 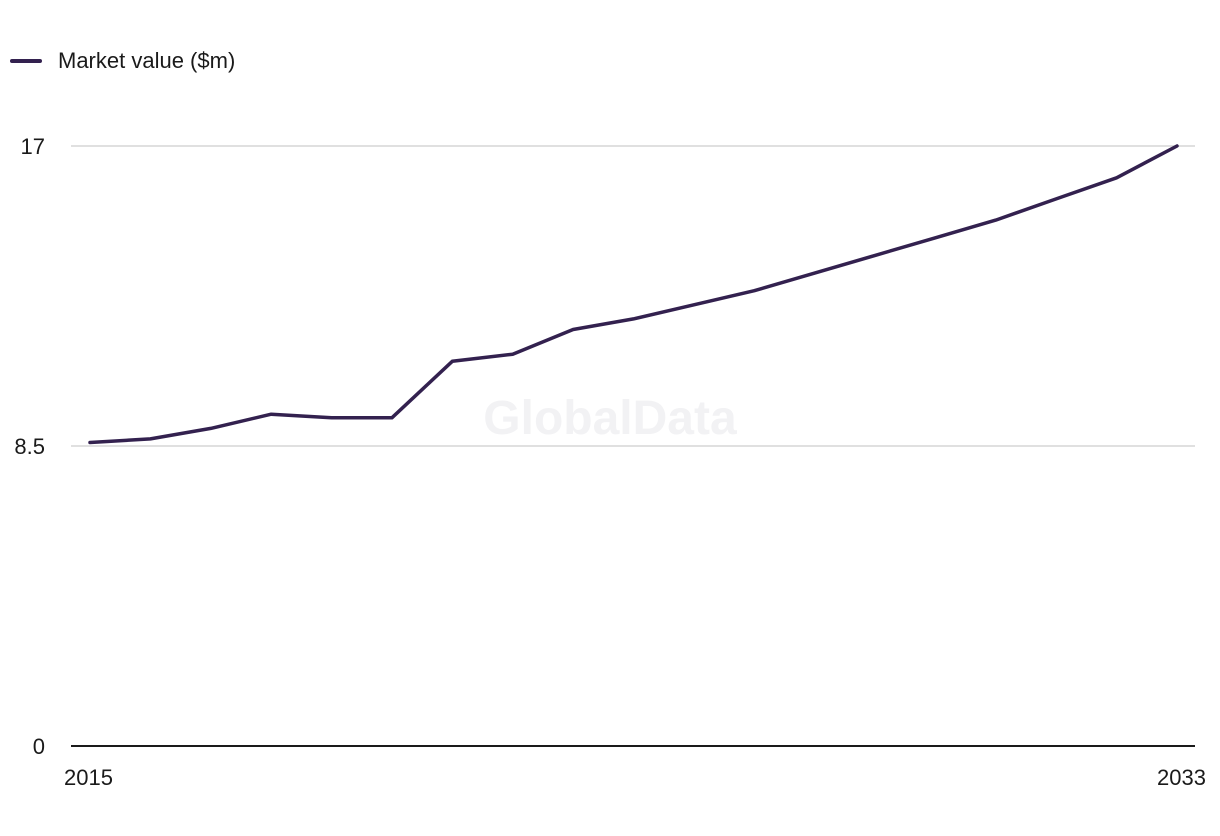 What do you see at coordinates (635, 777) in the screenshot?
I see `x-axis-ticks: 2015 2033` at bounding box center [635, 777].